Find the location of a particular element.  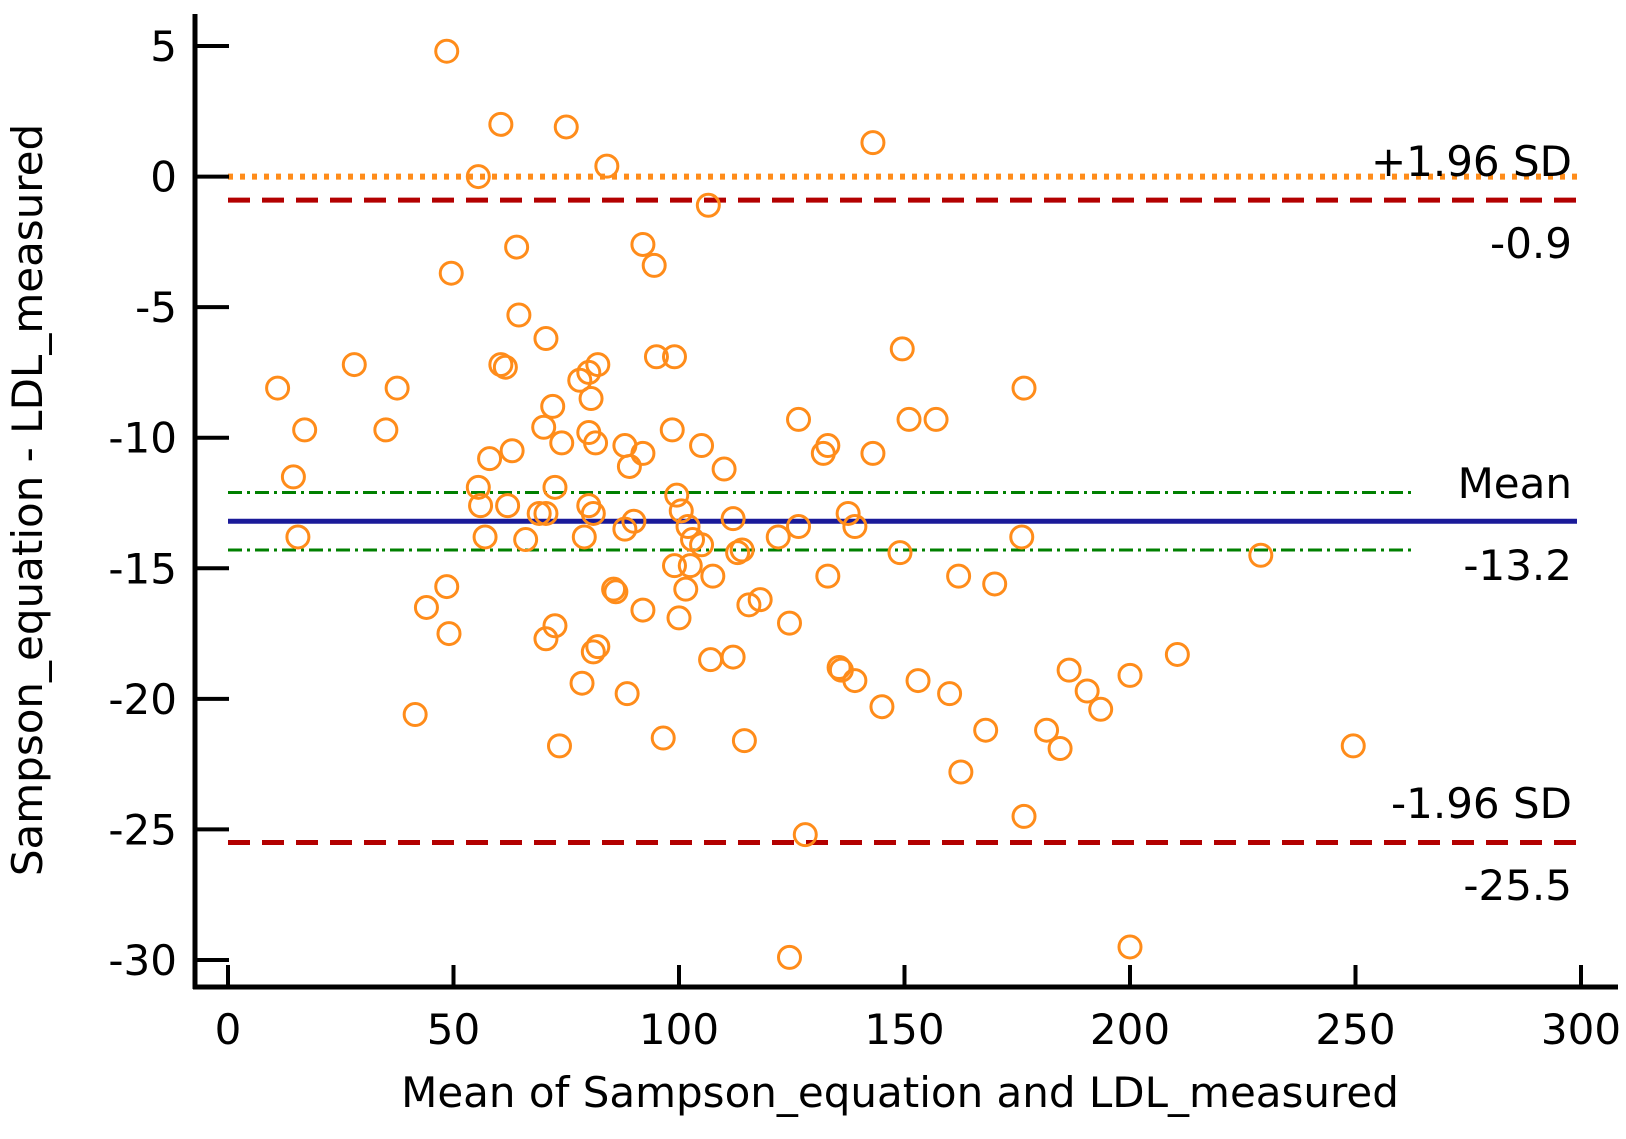

mean-label: Mean is located at coordinates (1515, 483).